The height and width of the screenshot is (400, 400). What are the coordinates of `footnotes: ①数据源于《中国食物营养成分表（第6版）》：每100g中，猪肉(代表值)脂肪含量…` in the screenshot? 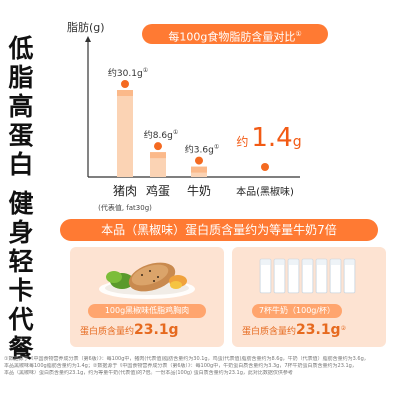 It's located at (201, 366).